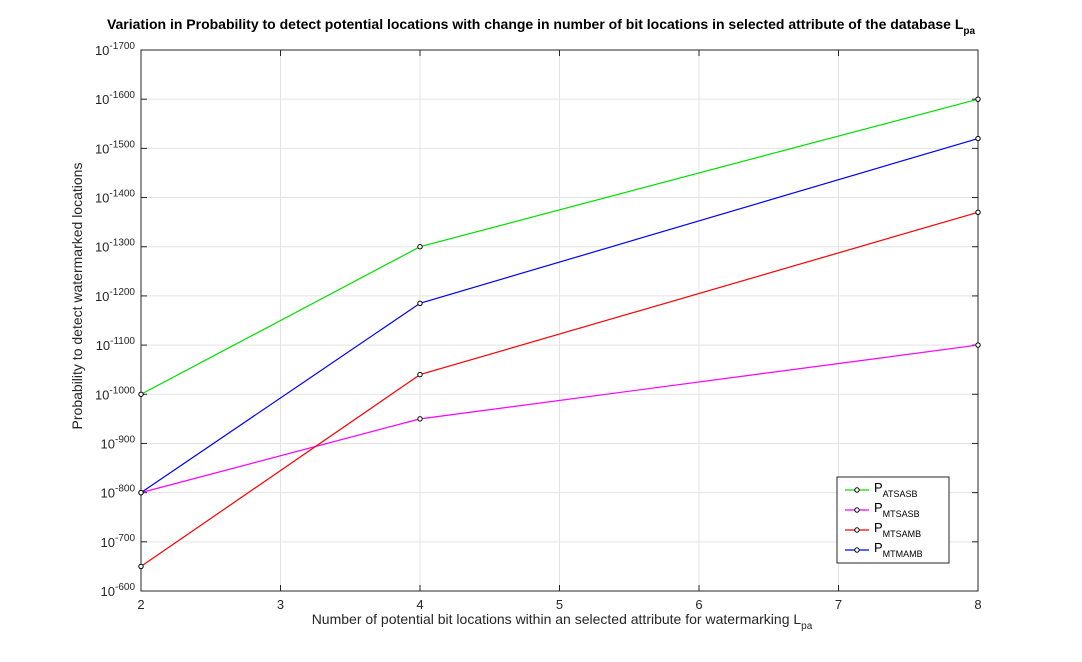 The width and height of the screenshot is (1082, 662). What do you see at coordinates (977, 604) in the screenshot?
I see `x-tick-label: 8` at bounding box center [977, 604].